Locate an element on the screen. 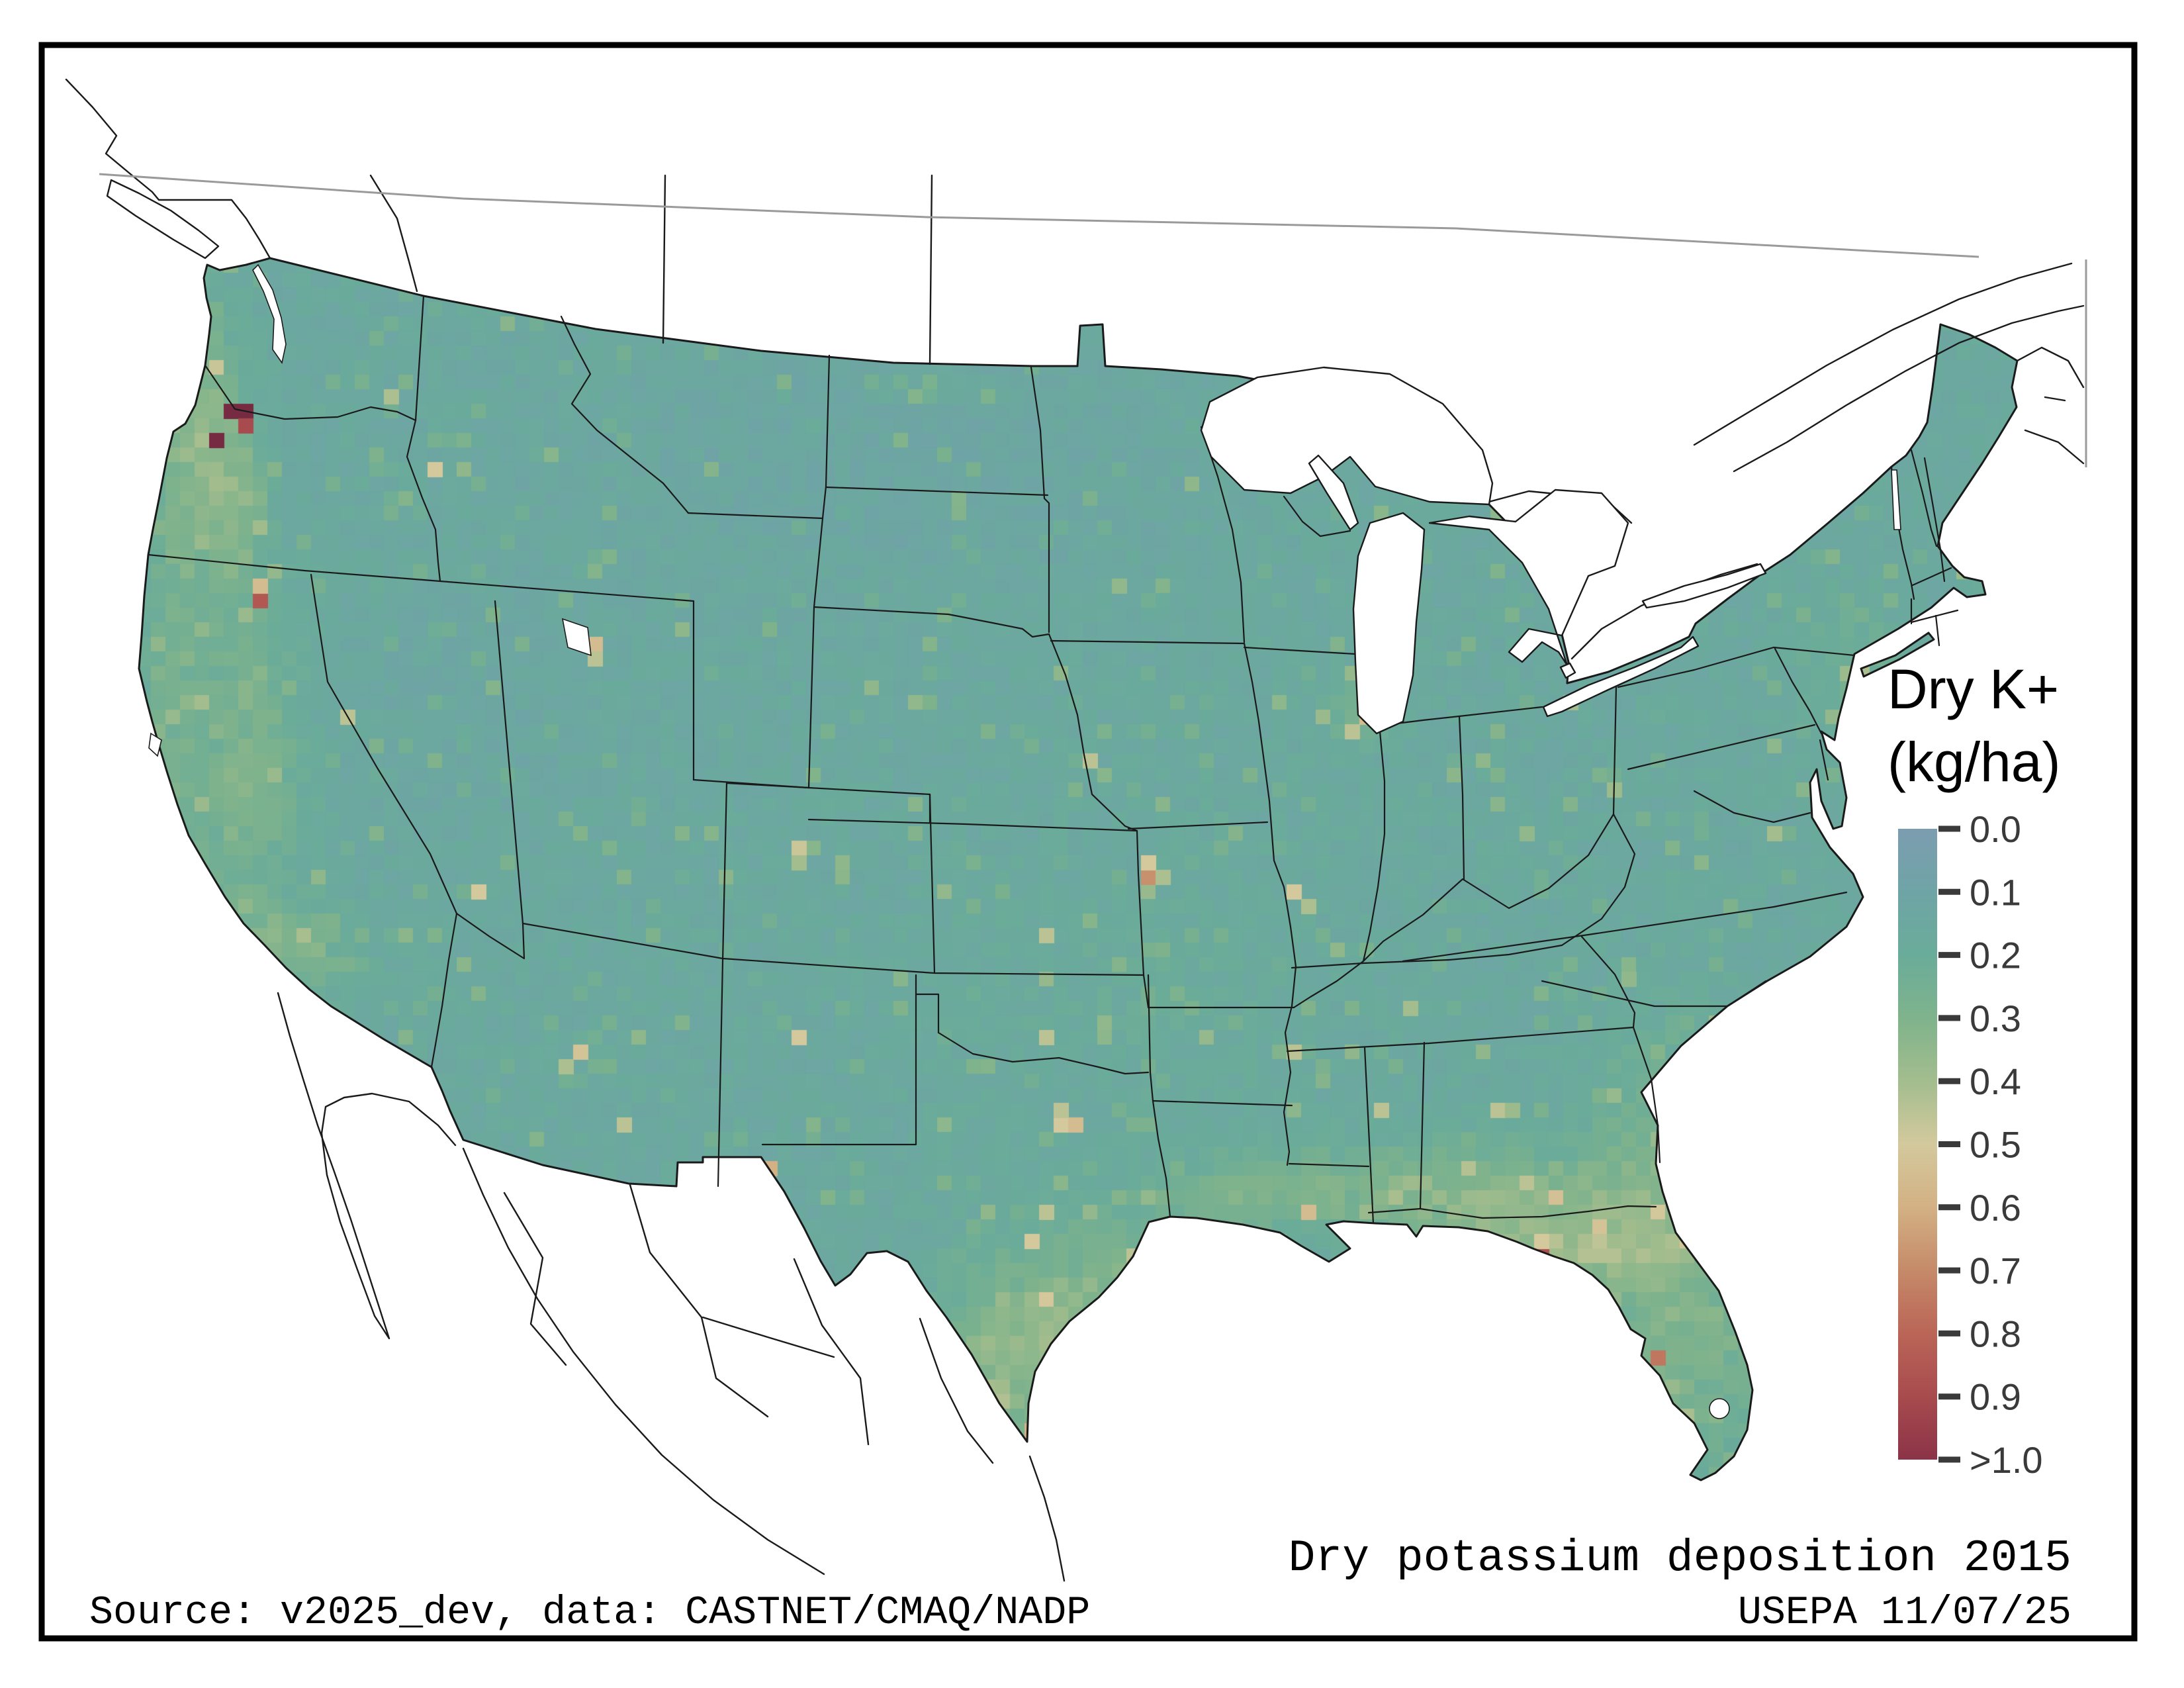 This screenshot has width=2184, height=1688. vancouver-island is located at coordinates (163, 219).